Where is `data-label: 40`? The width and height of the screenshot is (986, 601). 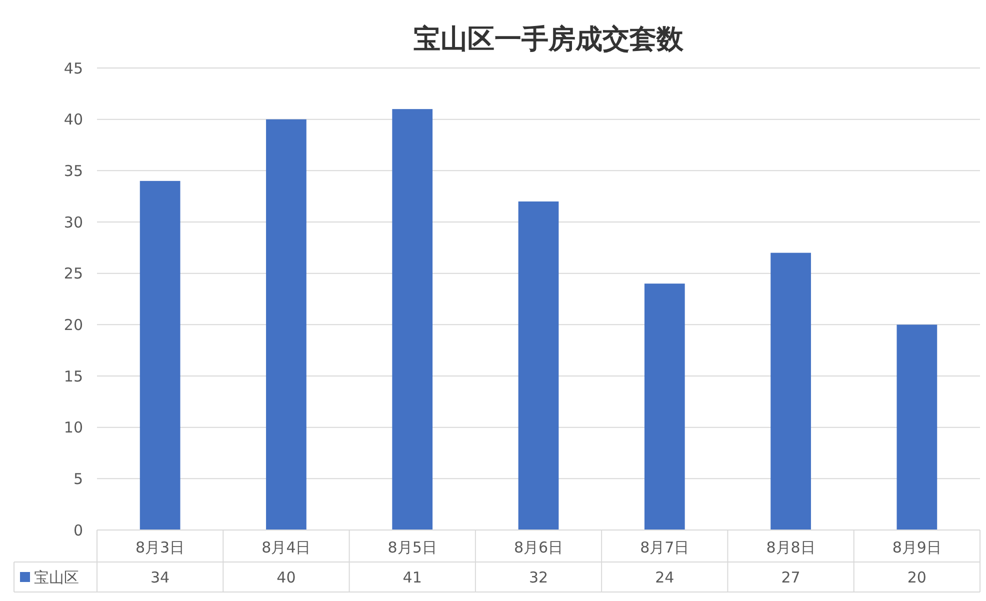 data-label: 40 is located at coordinates (286, 577).